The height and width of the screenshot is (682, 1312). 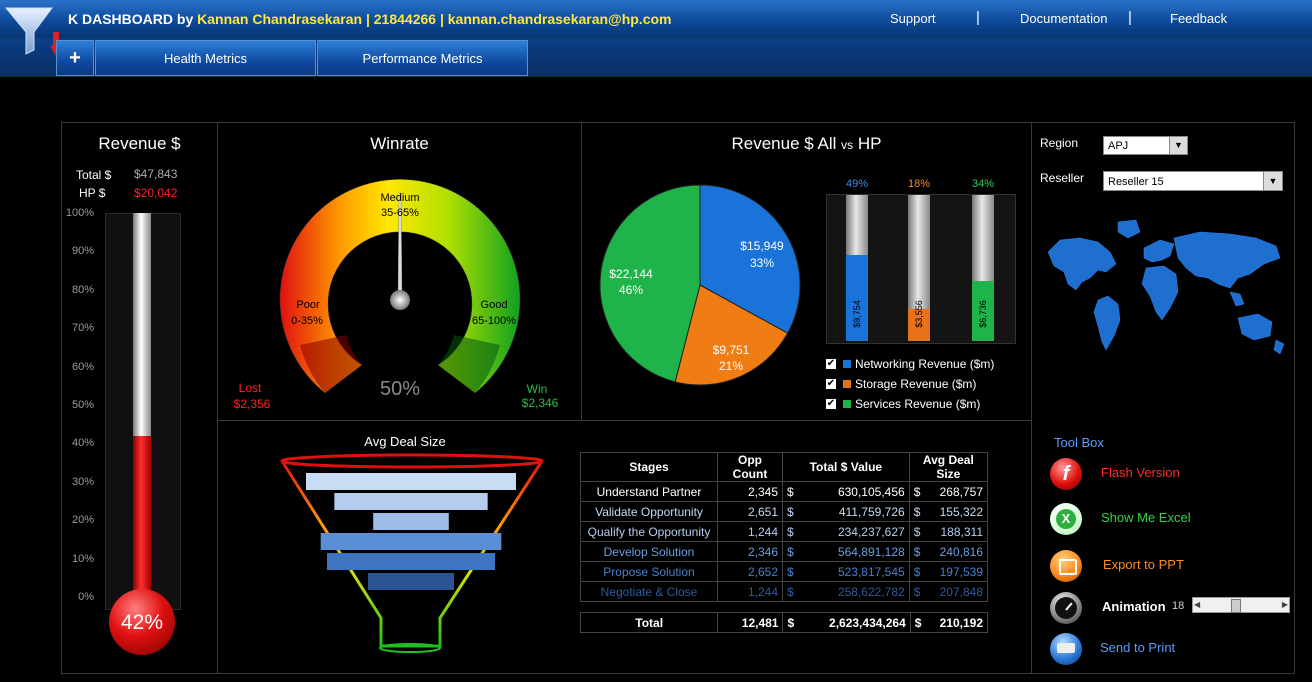 I want to click on tab-health-metrics: Health Metrics, so click(x=205, y=58).